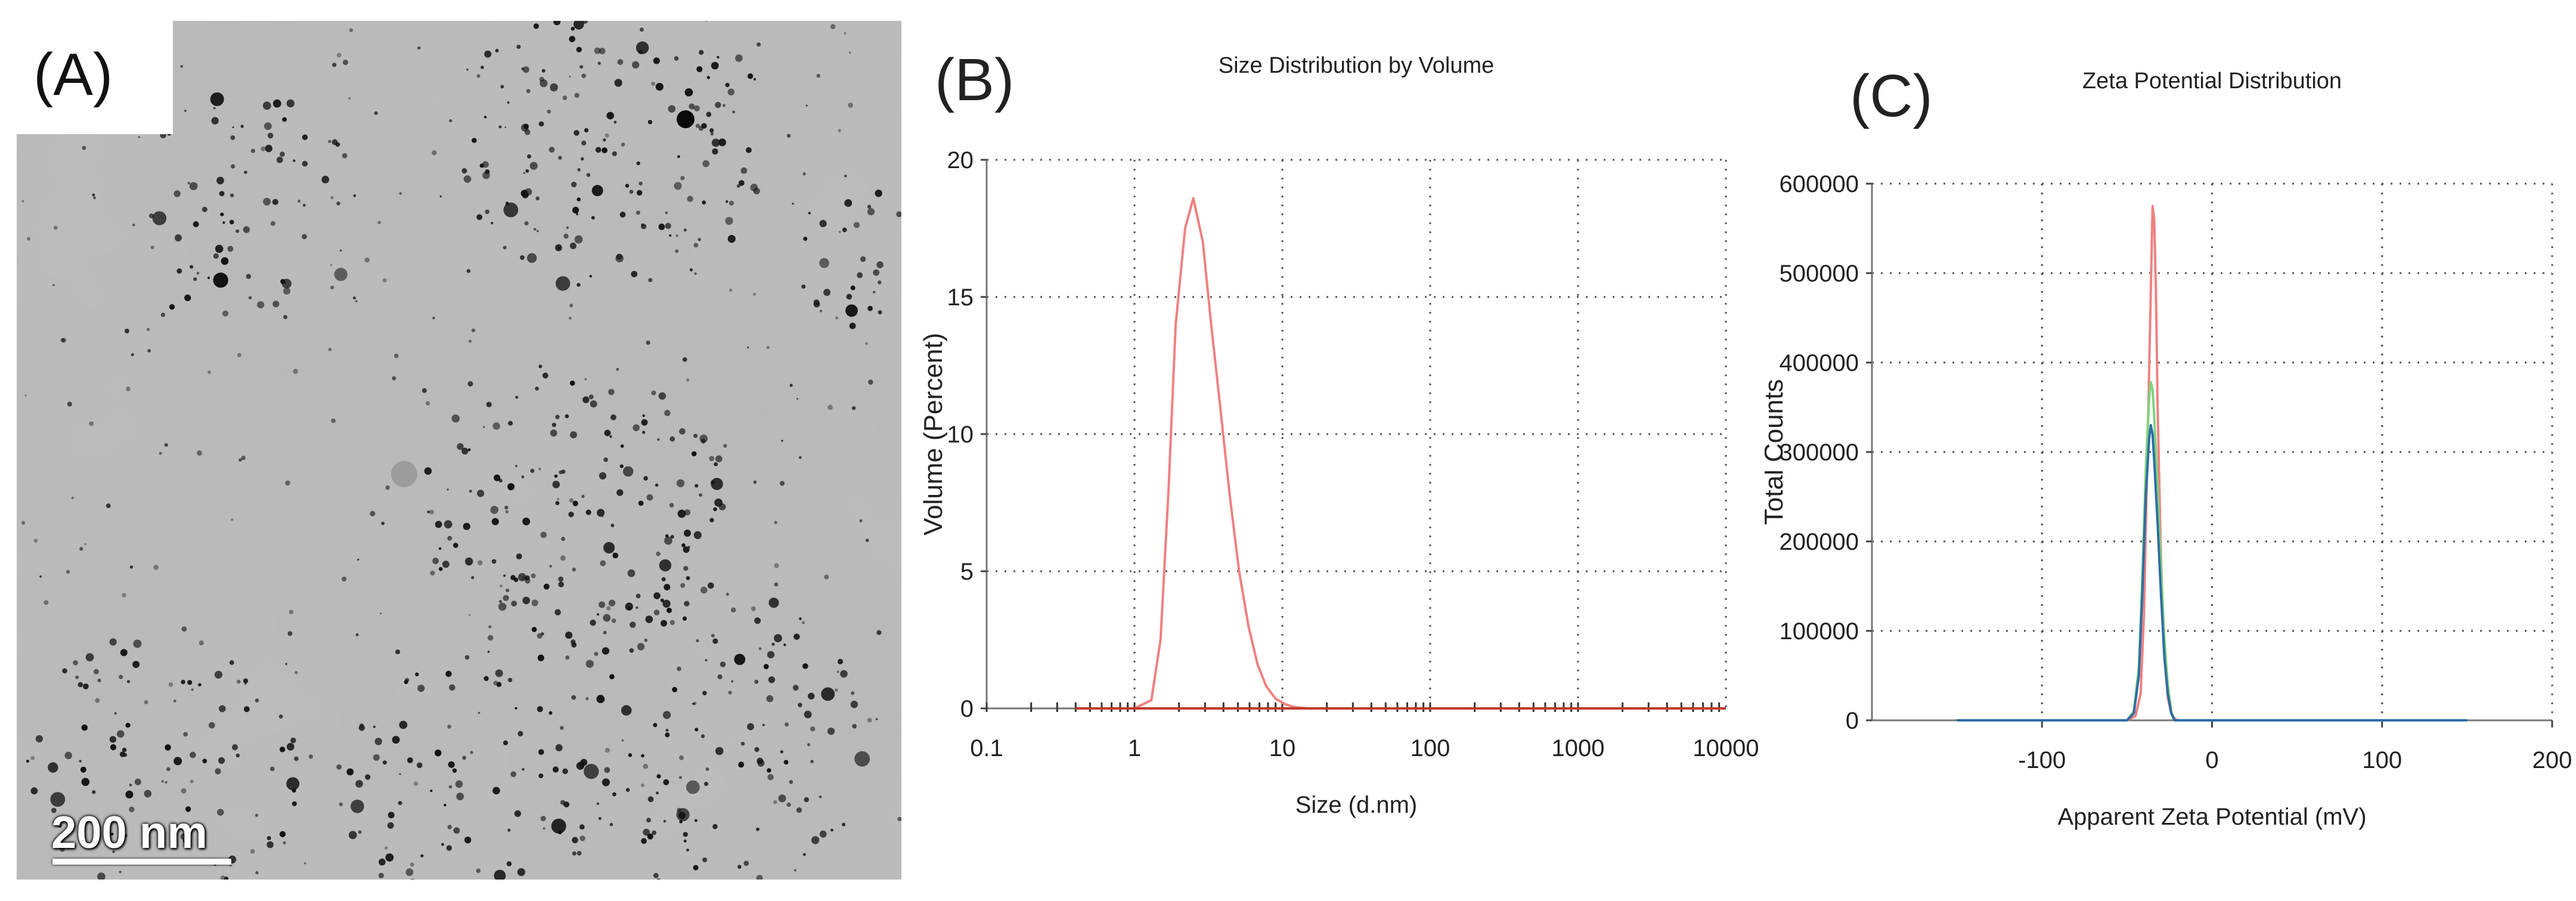  Describe the element at coordinates (73, 74) in the screenshot. I see `panel-a-label: (A)` at that location.